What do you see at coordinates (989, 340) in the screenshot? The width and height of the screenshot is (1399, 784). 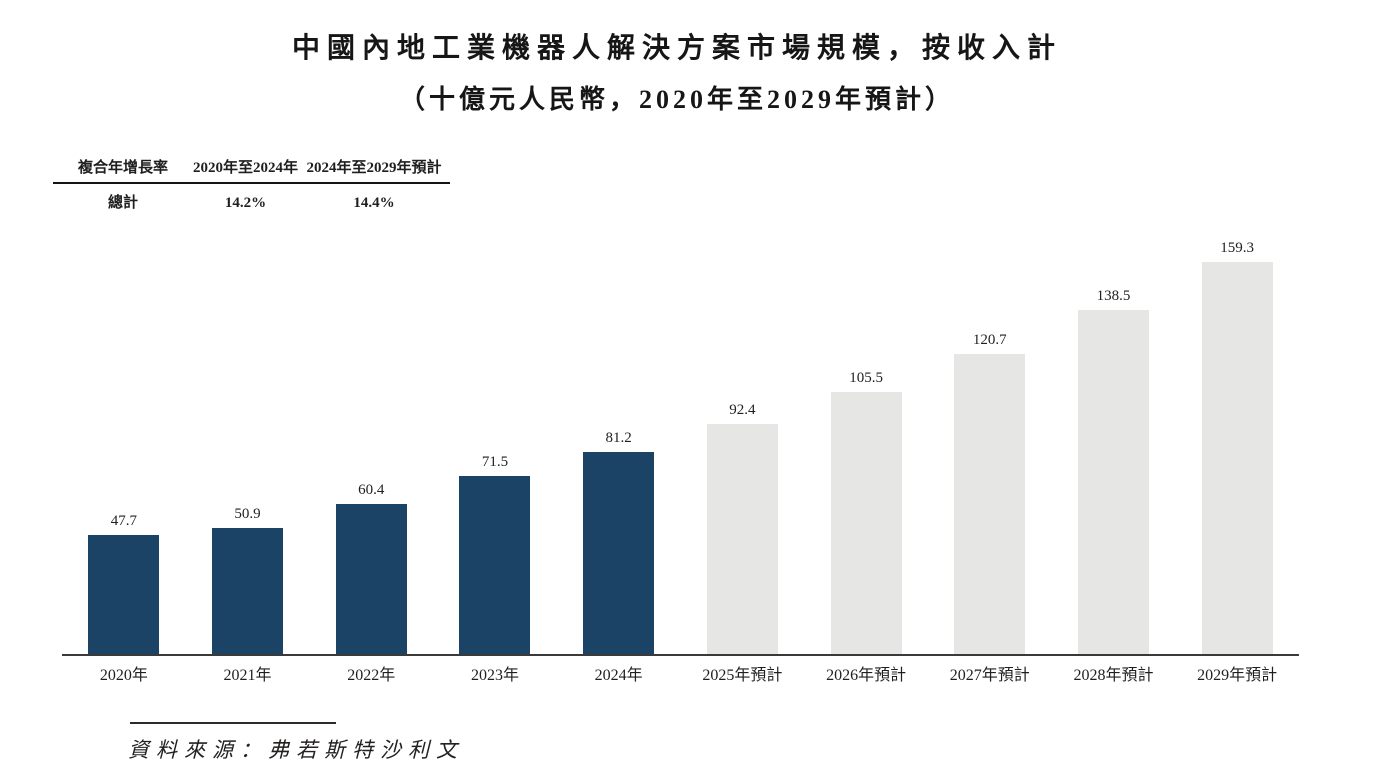 I see `bar-value-label: 120.7` at bounding box center [989, 340].